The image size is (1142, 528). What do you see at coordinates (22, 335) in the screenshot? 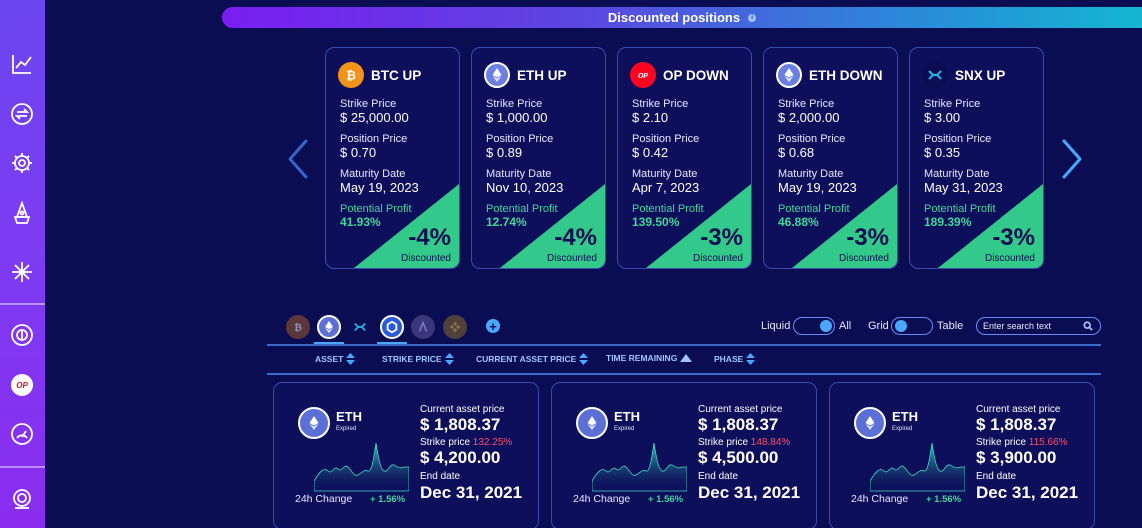
I see `coin-icon` at bounding box center [22, 335].